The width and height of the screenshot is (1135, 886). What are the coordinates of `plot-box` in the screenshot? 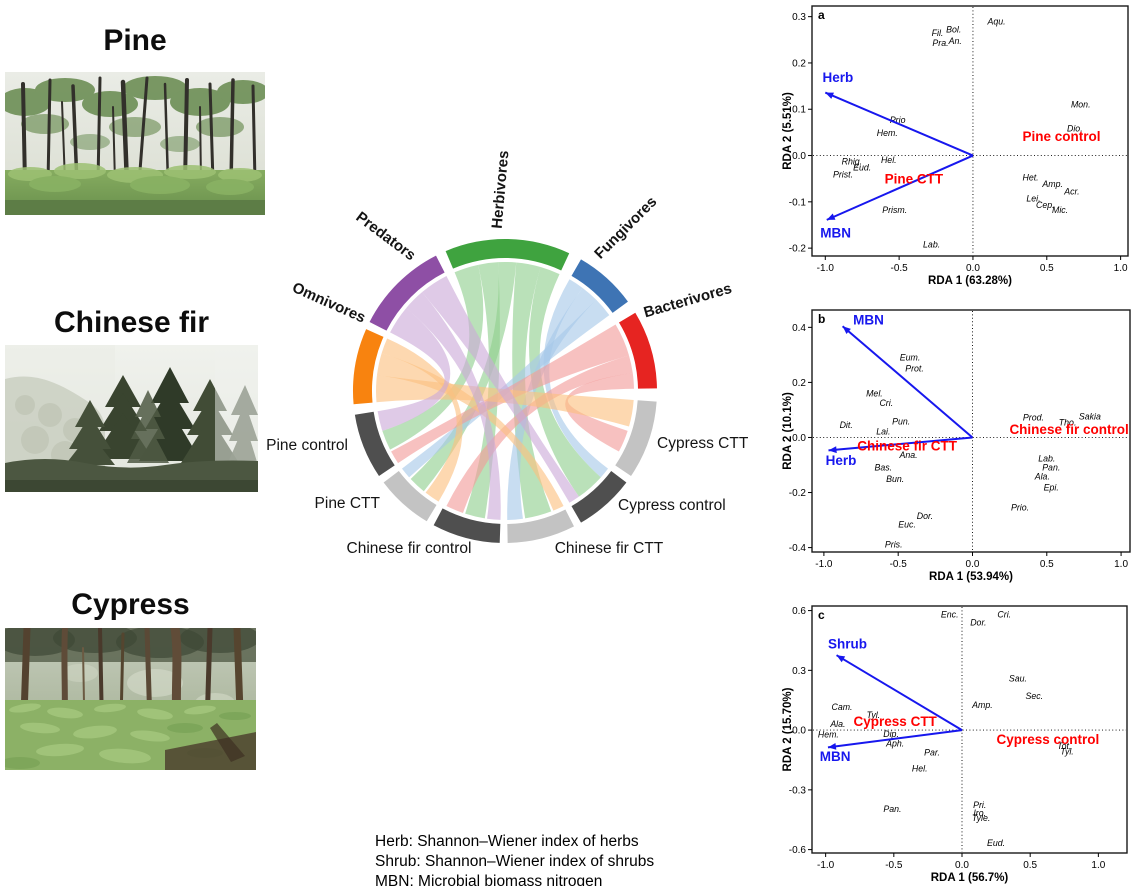 It's located at (971, 431).